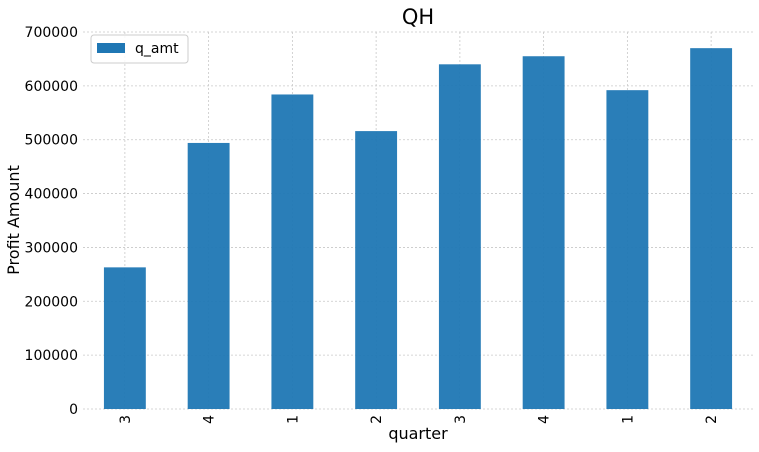 This screenshot has height=452, width=759. Describe the element at coordinates (51, 302) in the screenshot. I see `y-tick-label: 200000` at that location.